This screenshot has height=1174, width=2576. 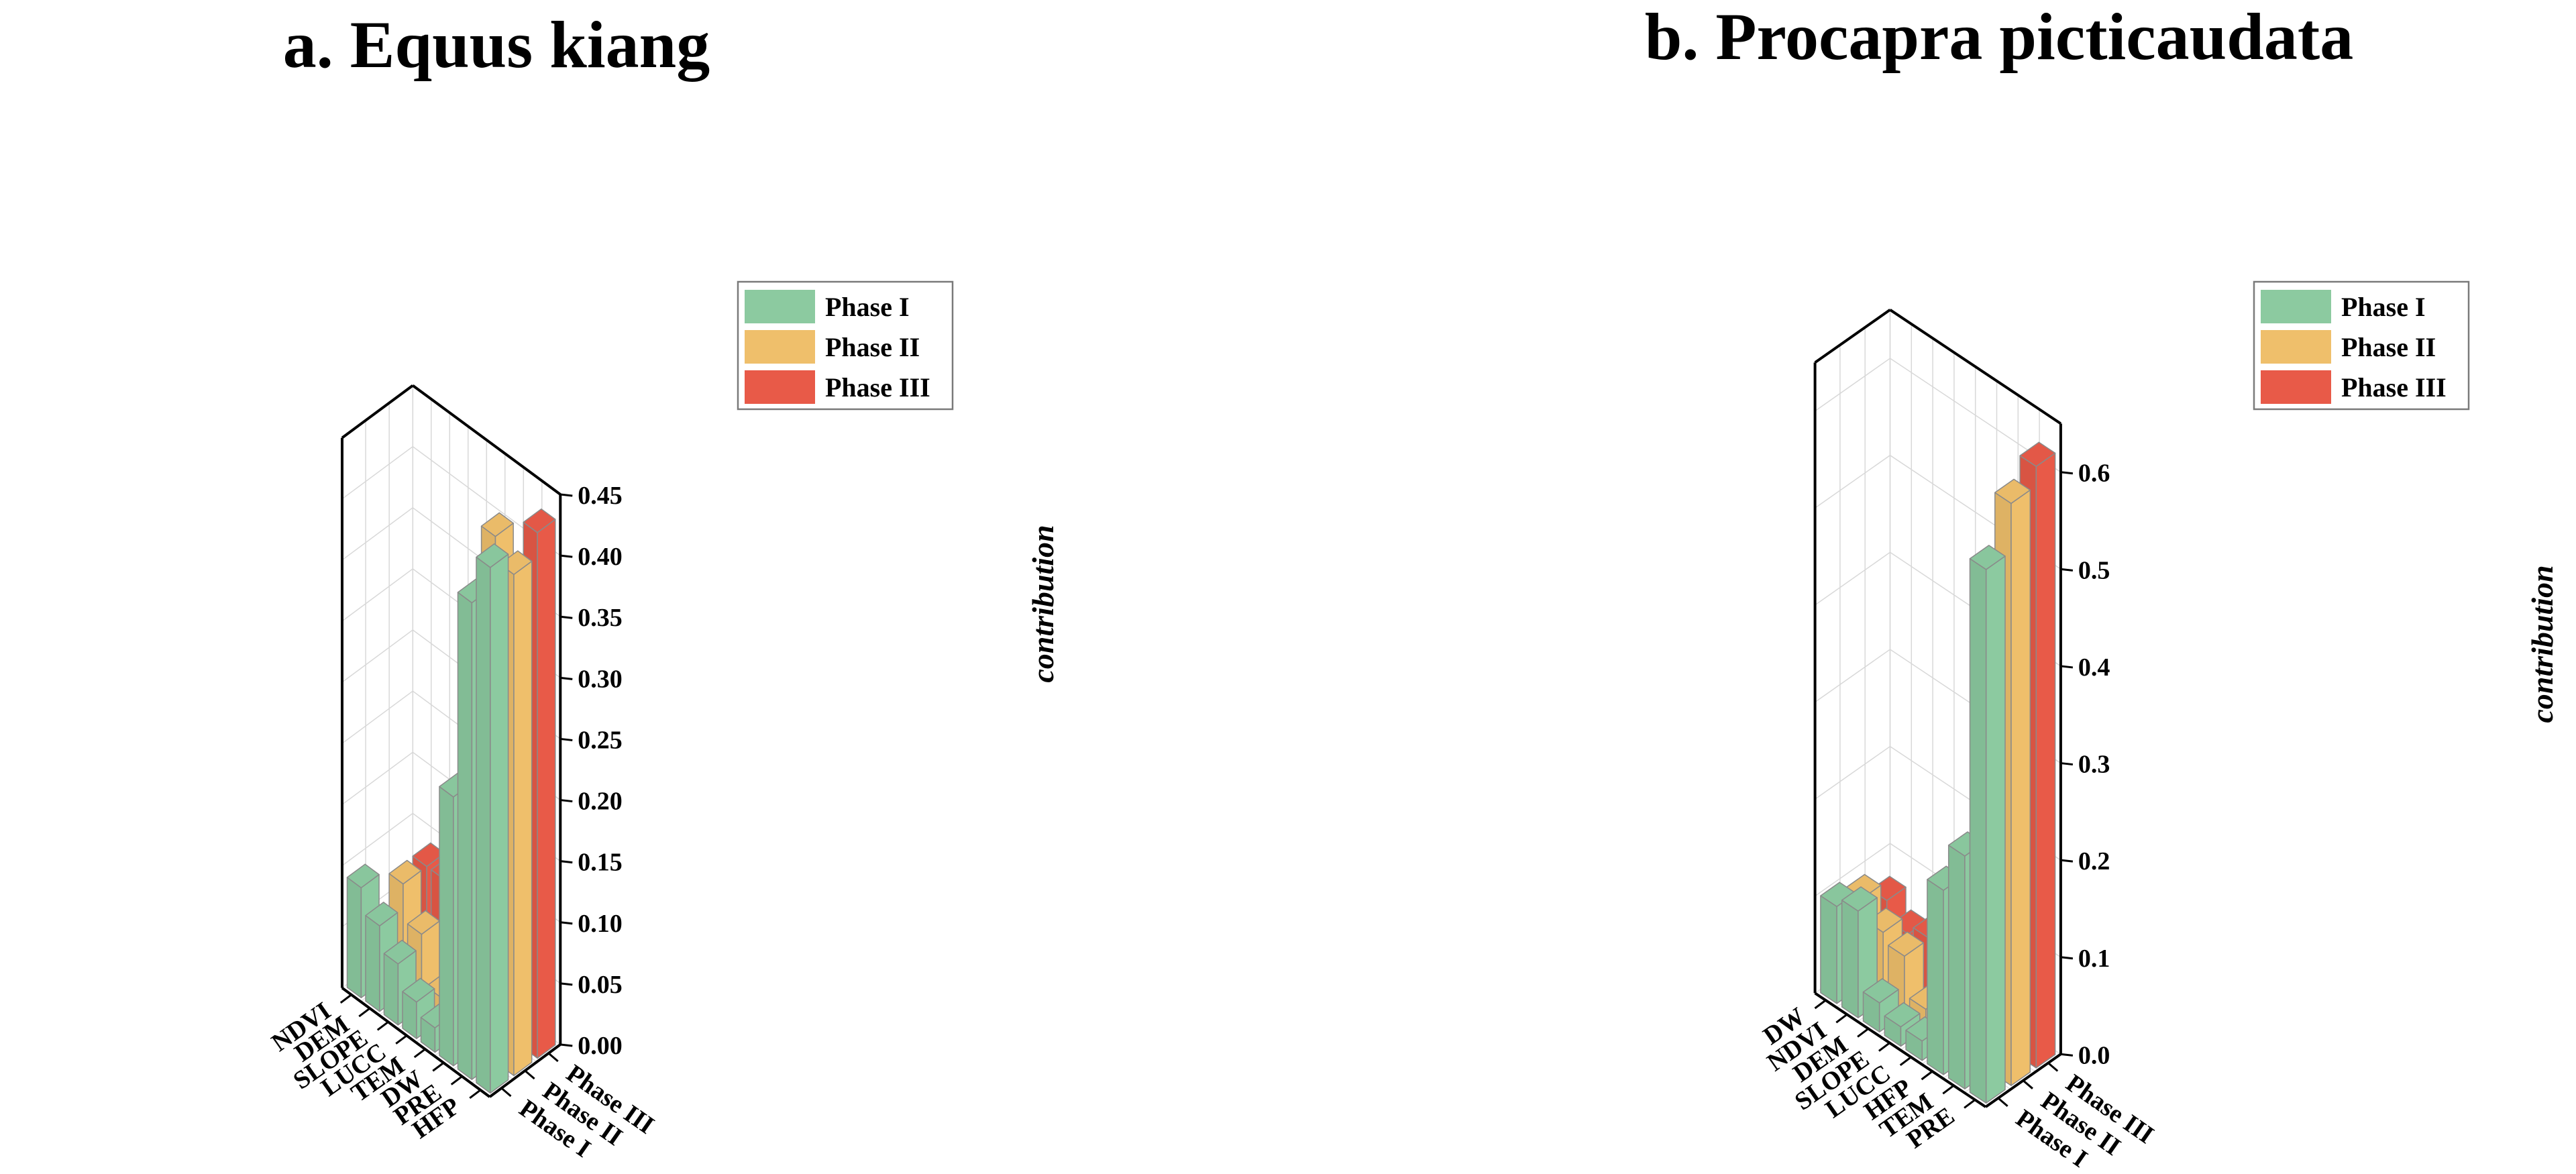 What do you see at coordinates (2094, 861) in the screenshot?
I see `y-tick-label: 0.2` at bounding box center [2094, 861].